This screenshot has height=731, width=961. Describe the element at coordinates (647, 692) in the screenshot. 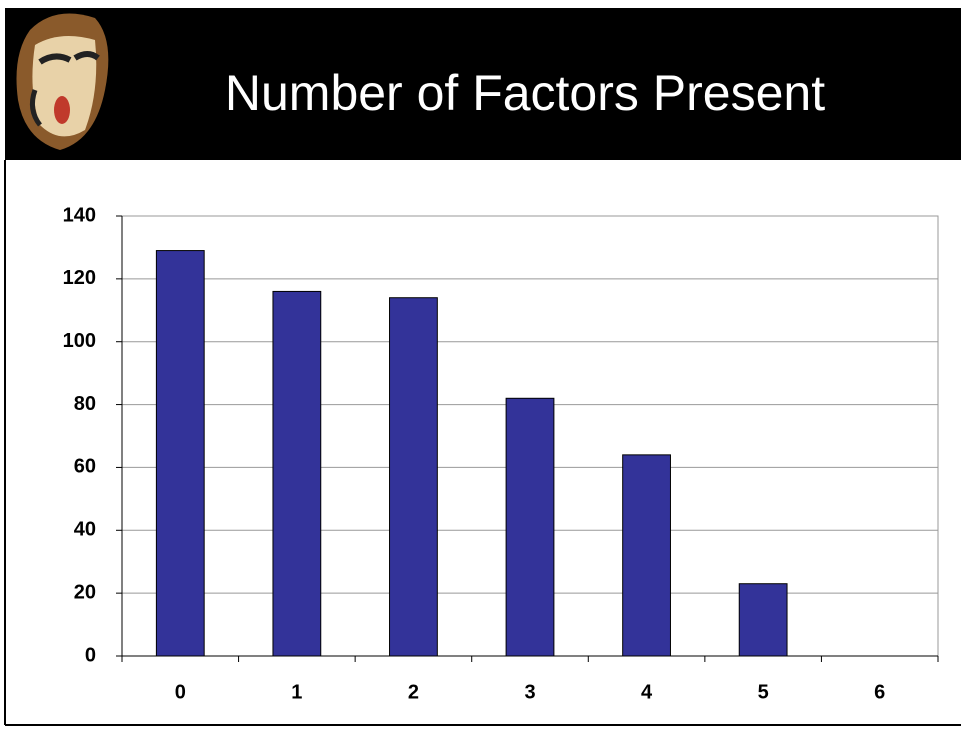

I see `x-tick-label: 4` at that location.